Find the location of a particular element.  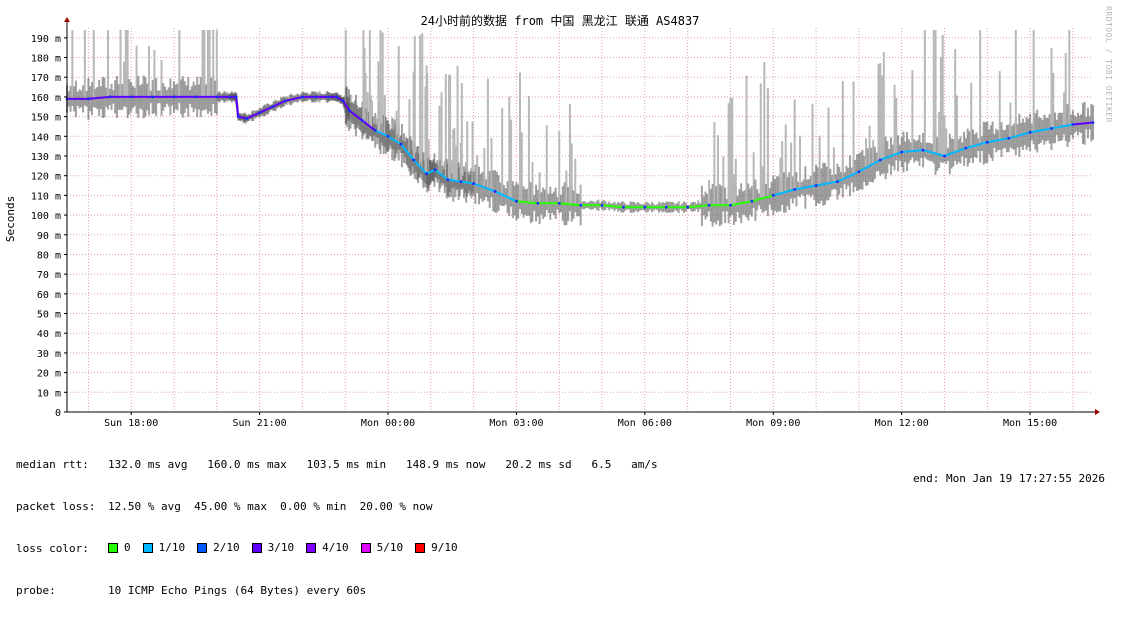

y-tick-label: 20 m is located at coordinates (49, 374).